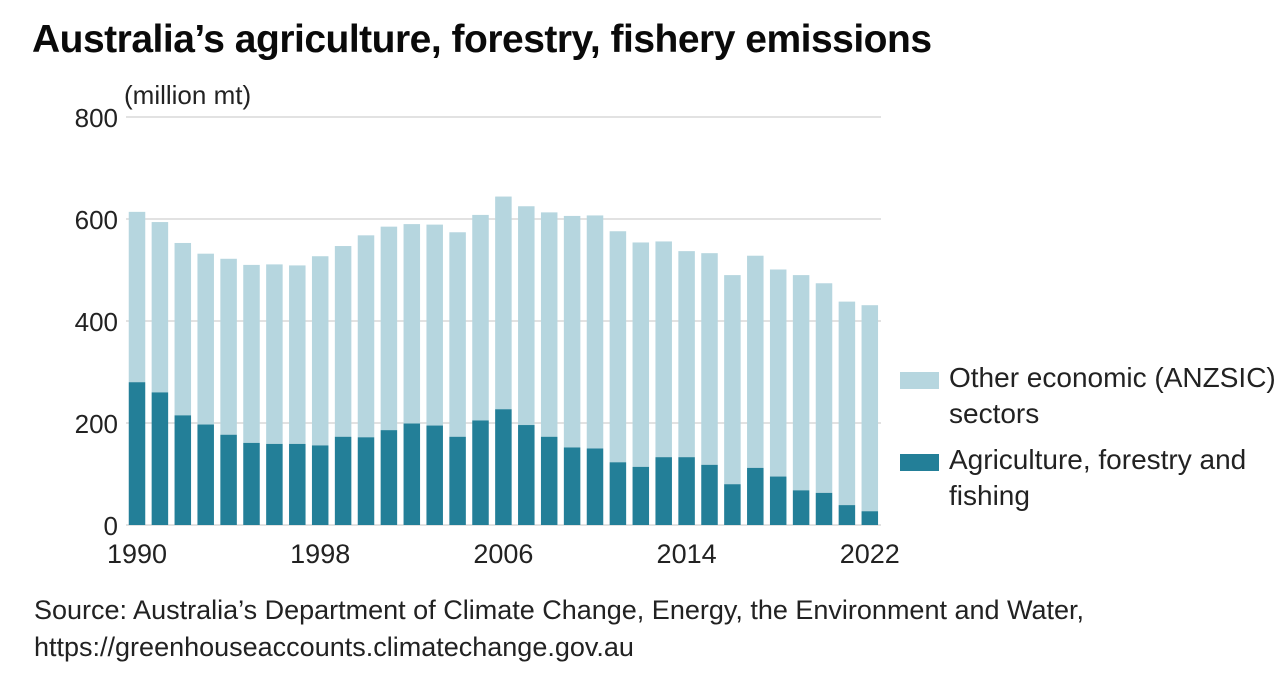 This screenshot has height=694, width=1280. What do you see at coordinates (389, 477) in the screenshot?
I see `bar-agriculture-2001` at bounding box center [389, 477].